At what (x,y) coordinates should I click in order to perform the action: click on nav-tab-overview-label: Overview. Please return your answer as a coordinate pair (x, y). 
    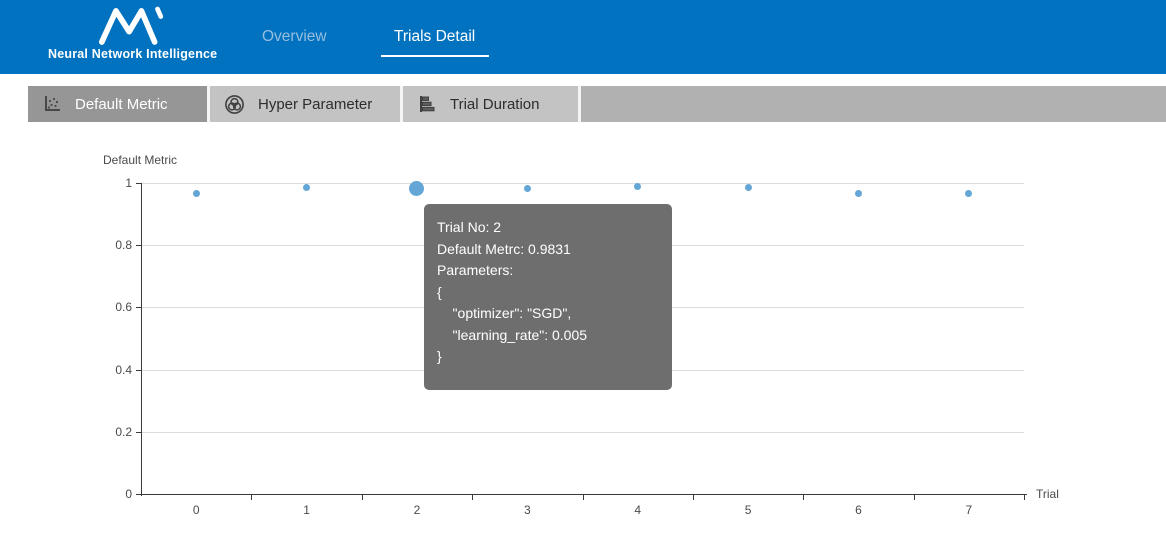
    Looking at the image, I should click on (294, 36).